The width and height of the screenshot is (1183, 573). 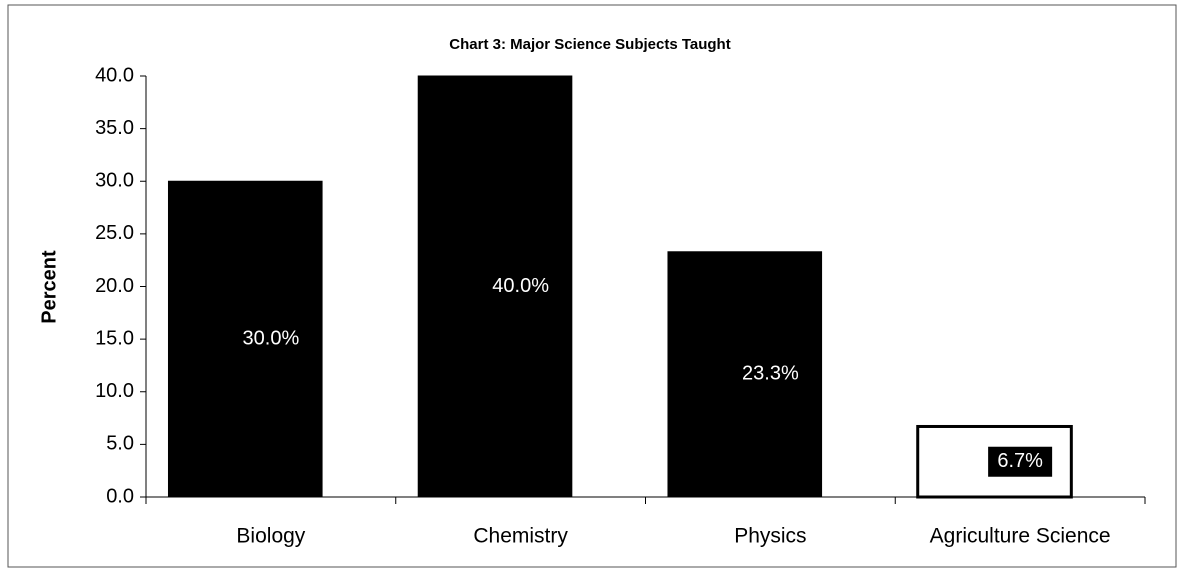 I want to click on x-tick-label: Biology, so click(x=270, y=536).